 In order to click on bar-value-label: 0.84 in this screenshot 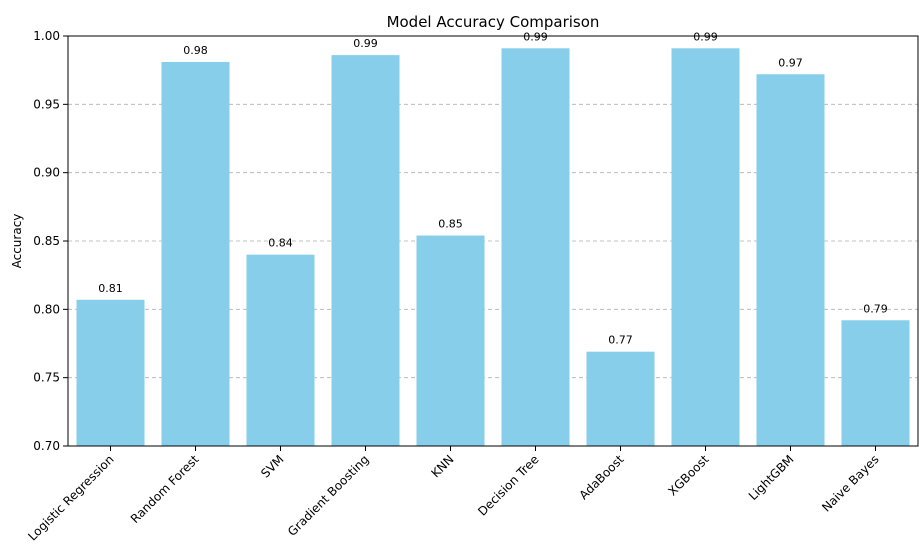, I will do `click(280, 243)`.